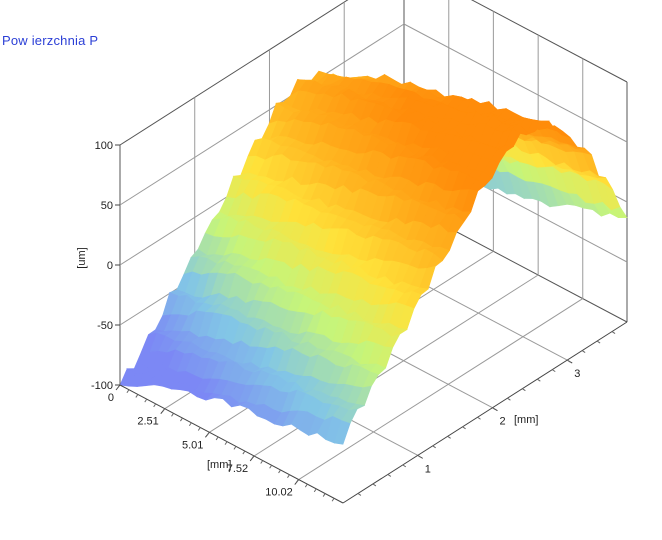 The image size is (662, 540). Describe the element at coordinates (342, 432) in the screenshot. I see `surface-patch` at that location.